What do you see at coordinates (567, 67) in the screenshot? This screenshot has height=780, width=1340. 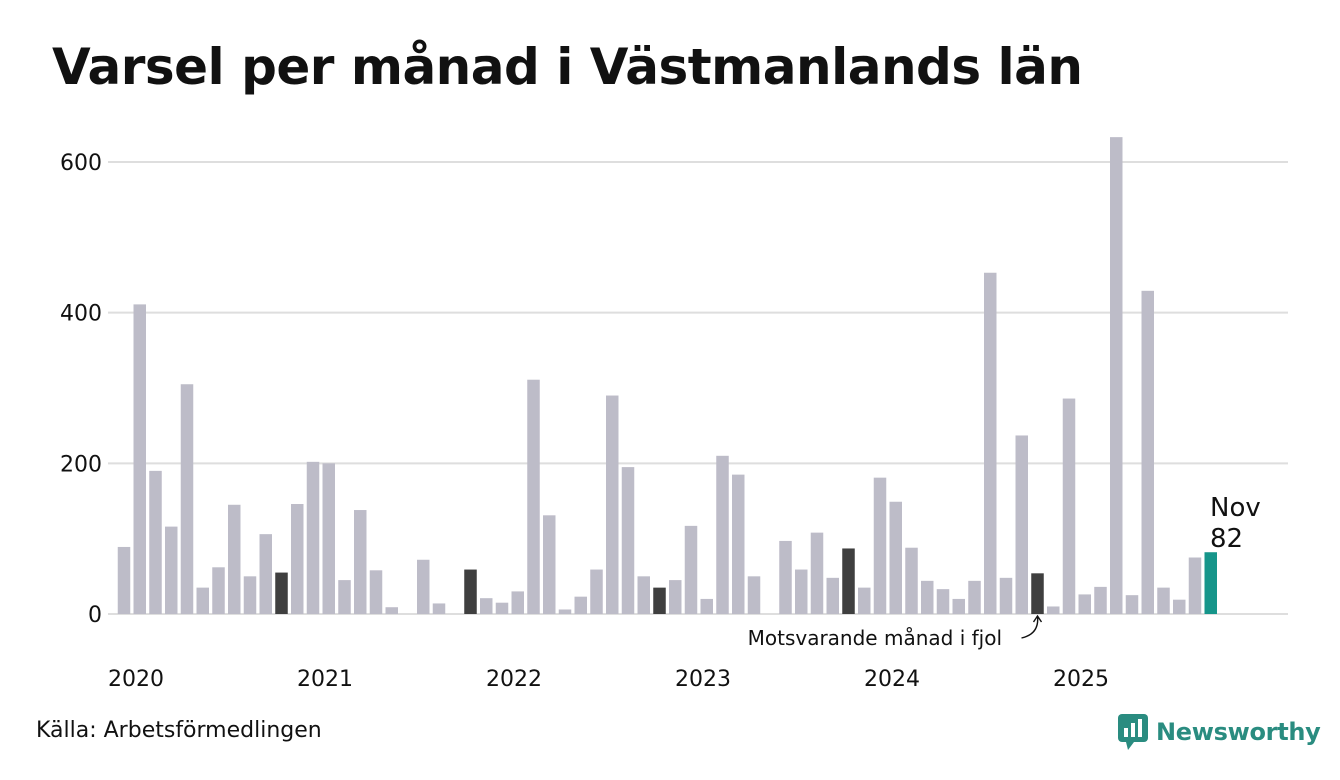 I see `chart-title: Varsel per månad i Västmanlands län` at bounding box center [567, 67].